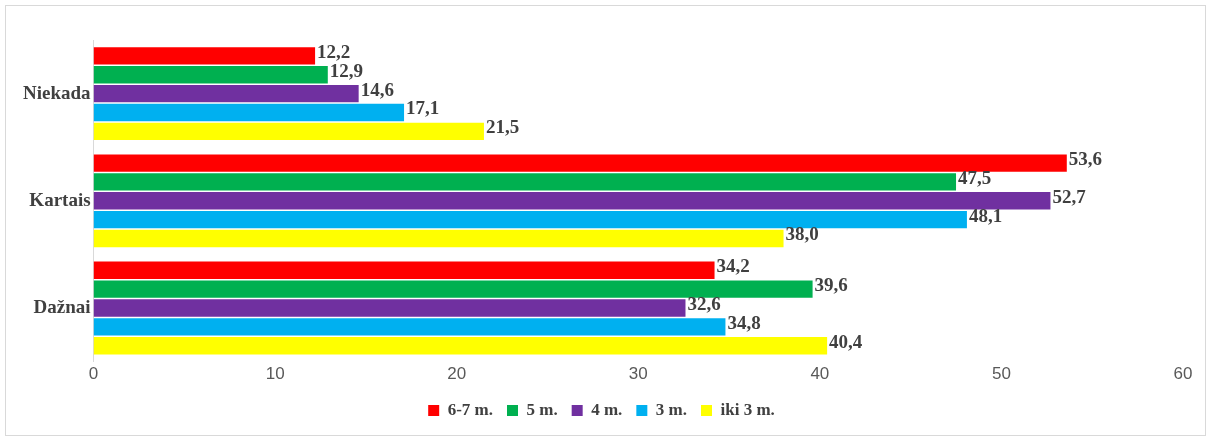  I want to click on x-tick-label: 10, so click(275, 374).